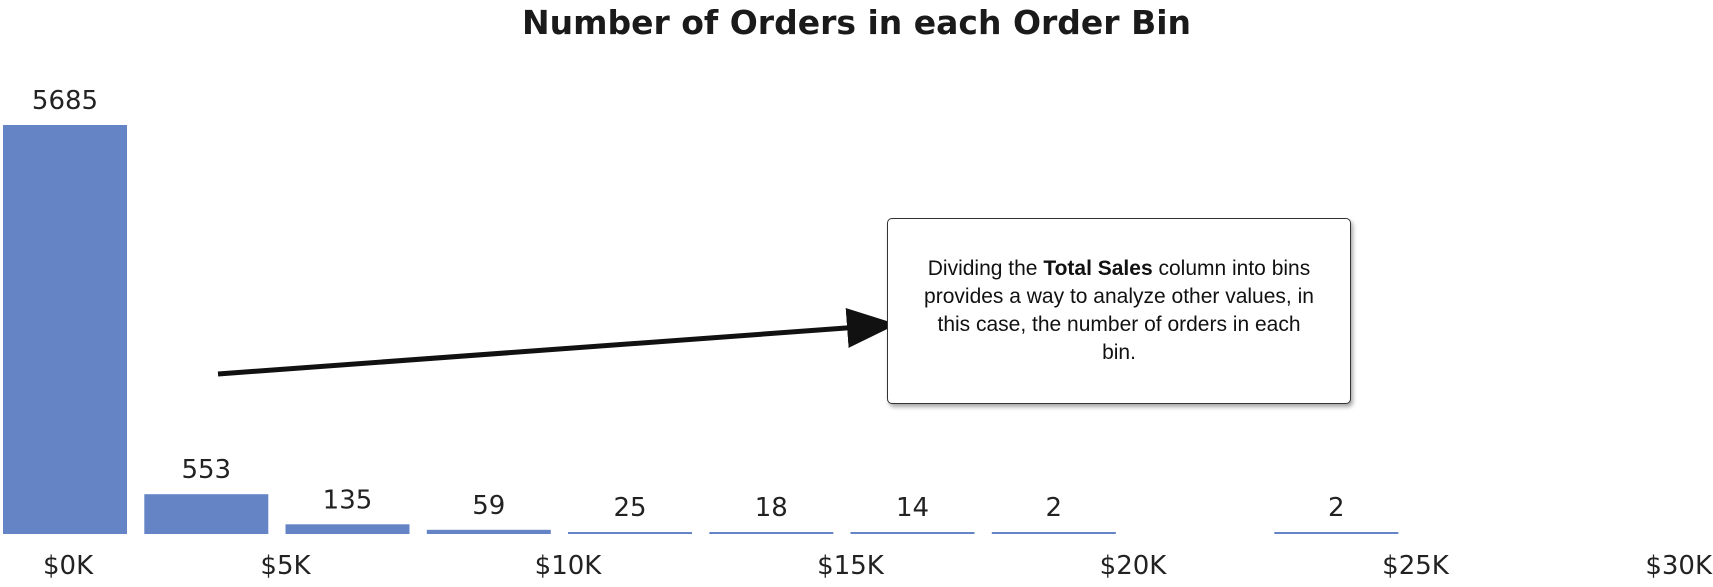 The width and height of the screenshot is (1713, 587). I want to click on x-tick-label: $30K, so click(1679, 566).